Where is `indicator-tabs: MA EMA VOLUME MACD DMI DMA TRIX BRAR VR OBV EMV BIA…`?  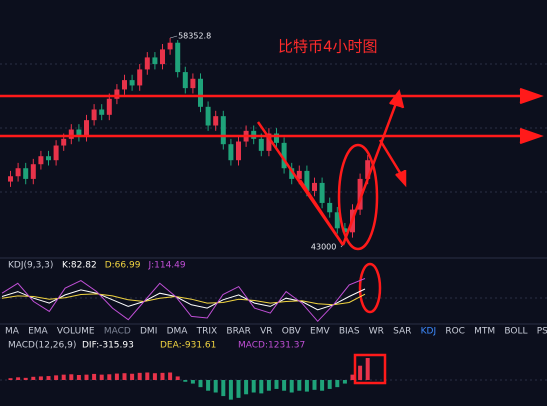
indicator-tabs: MA EMA VOLUME MACD DMI DMA TRIX BRAR VR OBV EMV BIA… is located at coordinates (276, 332).